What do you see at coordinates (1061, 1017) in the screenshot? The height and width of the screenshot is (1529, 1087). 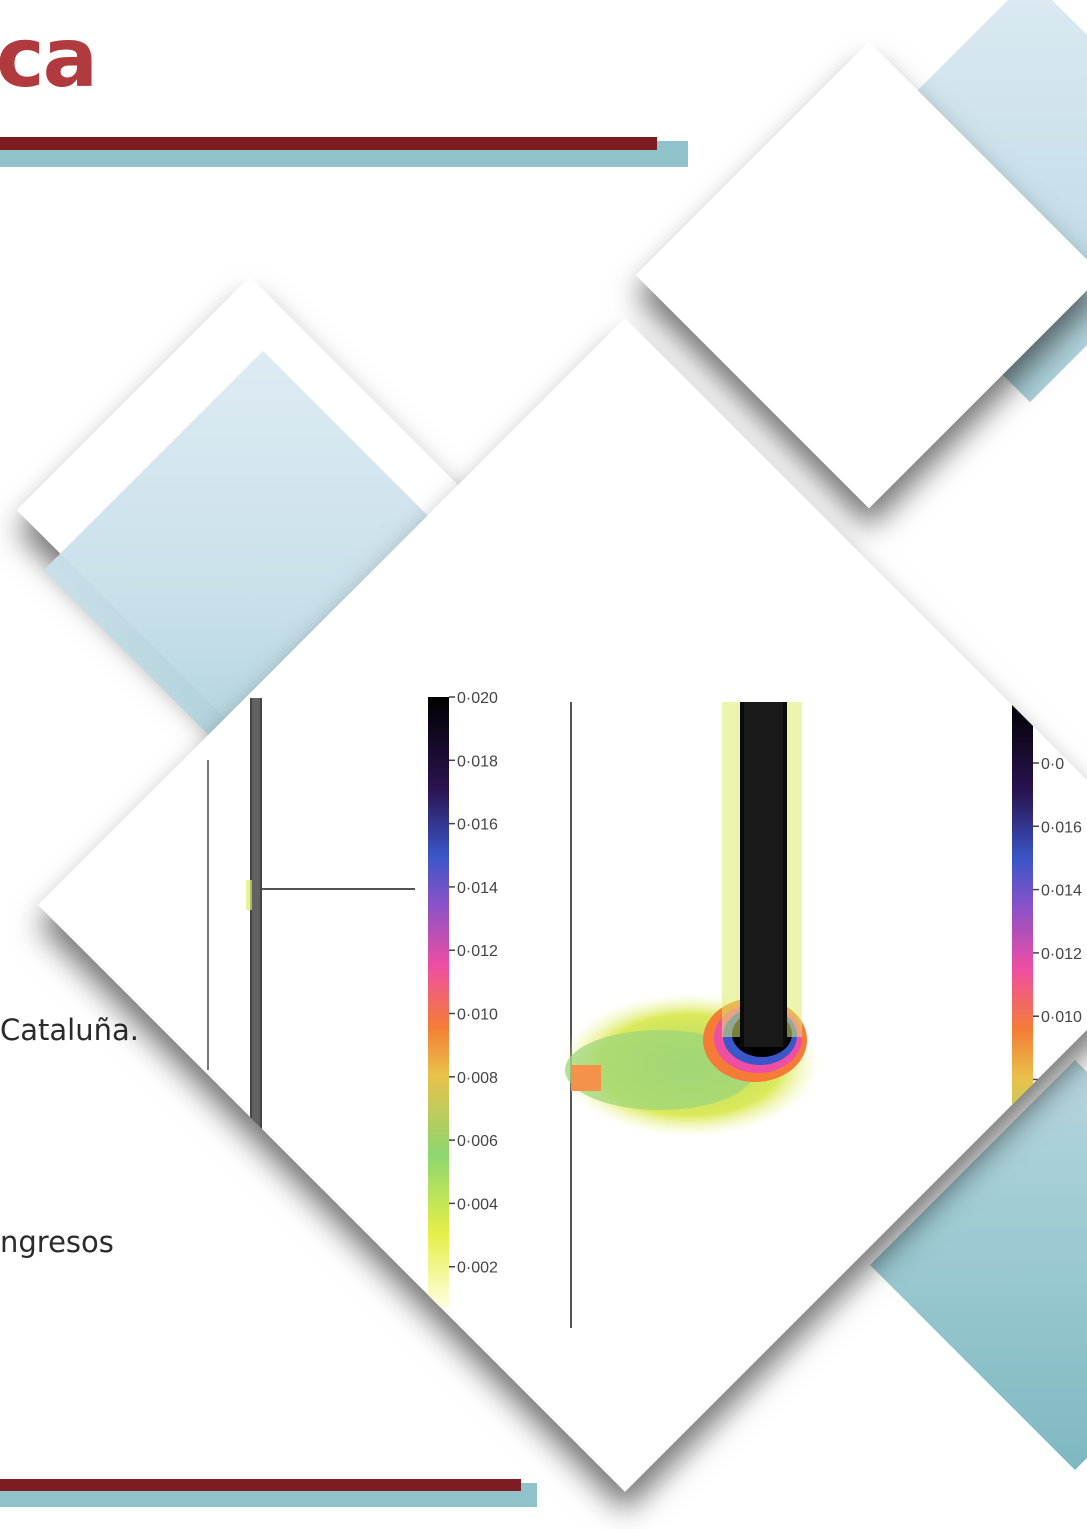 I see `colorbar-2-tick-label: 0·010` at bounding box center [1061, 1017].